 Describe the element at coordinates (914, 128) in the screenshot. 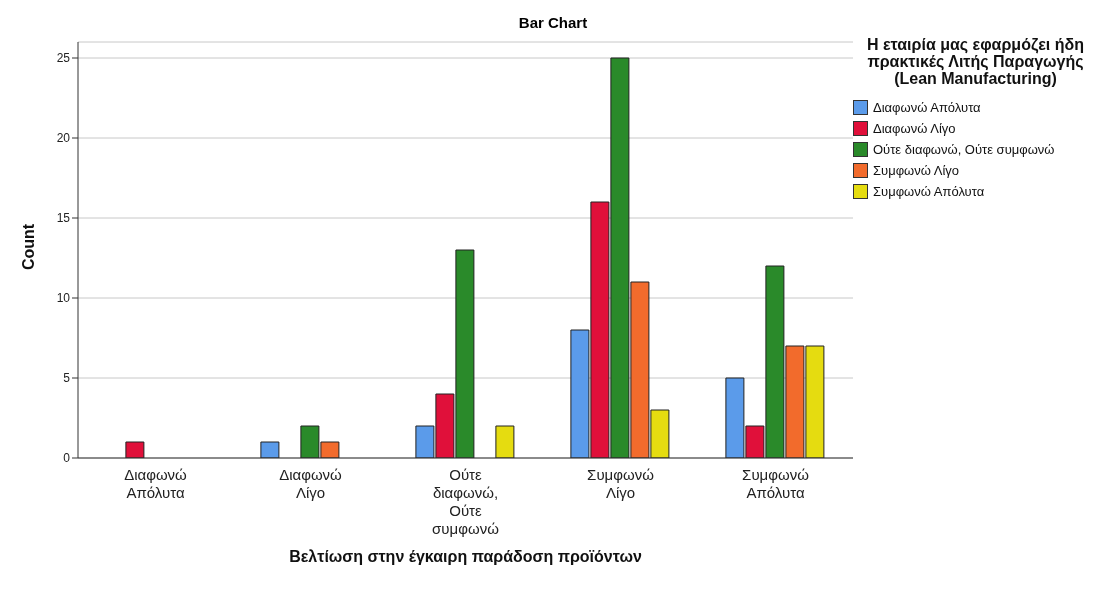

I see `legend-label: Διαφωνώ Λίγο` at that location.